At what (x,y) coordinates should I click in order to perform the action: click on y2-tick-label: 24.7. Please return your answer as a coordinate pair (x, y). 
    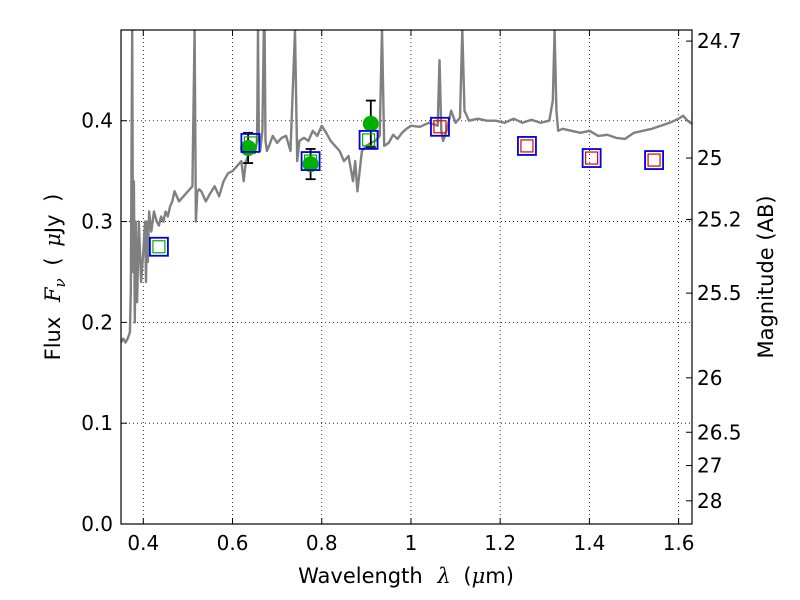
    Looking at the image, I should click on (719, 41).